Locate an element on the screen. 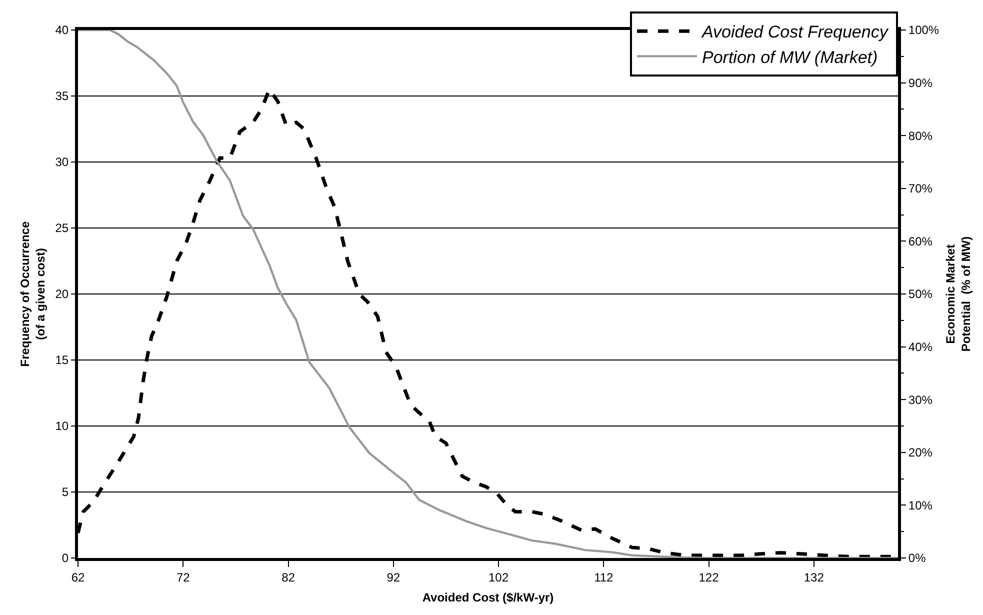 The height and width of the screenshot is (615, 983). x-tick-label: 92 is located at coordinates (393, 577).